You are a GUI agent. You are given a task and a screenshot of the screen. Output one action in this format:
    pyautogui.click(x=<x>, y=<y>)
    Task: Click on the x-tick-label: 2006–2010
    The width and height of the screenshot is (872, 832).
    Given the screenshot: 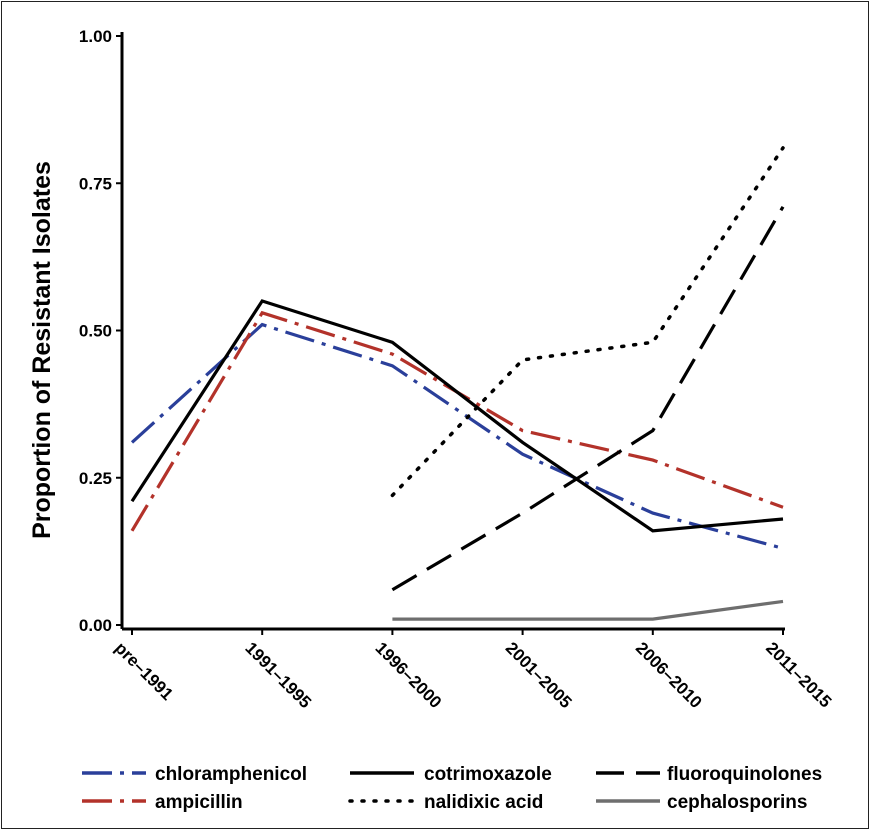 What is the action you would take?
    pyautogui.click(x=669, y=675)
    